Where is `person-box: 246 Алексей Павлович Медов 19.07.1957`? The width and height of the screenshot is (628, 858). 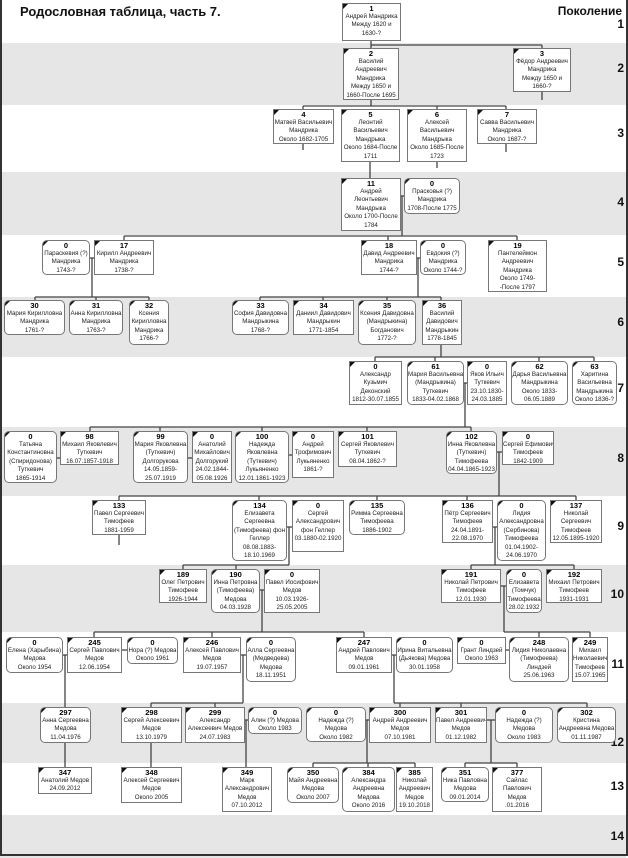
person-box: 246 Алексей Павлович Медов 19.07.1957 is located at coordinates (212, 655).